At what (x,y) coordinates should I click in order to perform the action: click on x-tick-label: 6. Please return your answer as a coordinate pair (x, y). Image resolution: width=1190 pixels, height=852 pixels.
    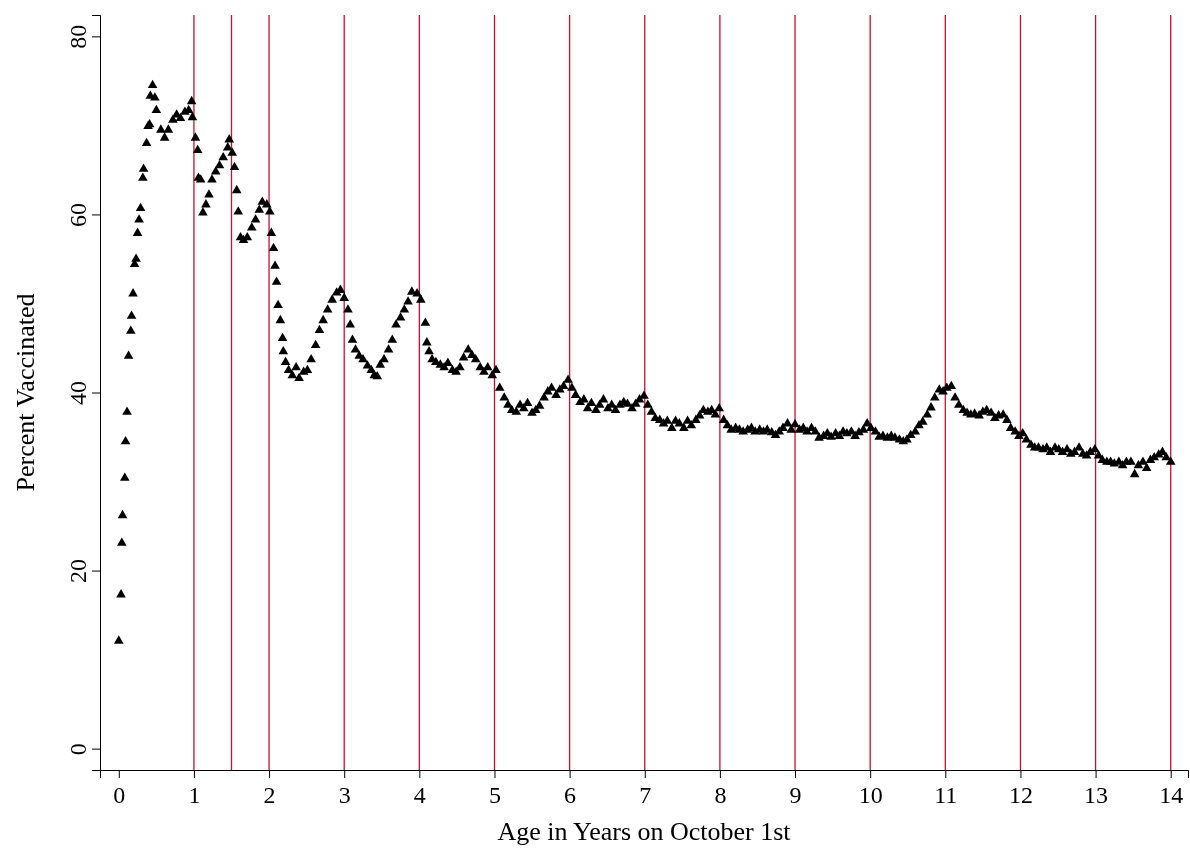
    Looking at the image, I should click on (570, 794).